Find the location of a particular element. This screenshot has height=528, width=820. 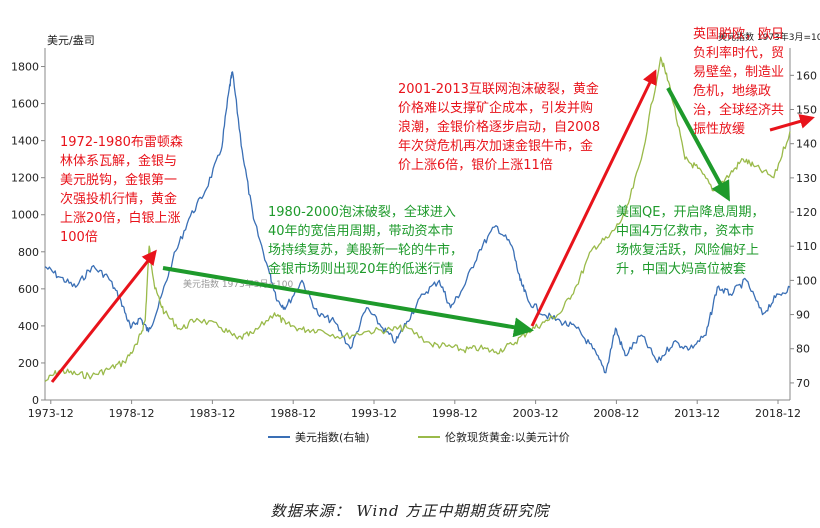

left-tick-label: 200 is located at coordinates (28, 363).